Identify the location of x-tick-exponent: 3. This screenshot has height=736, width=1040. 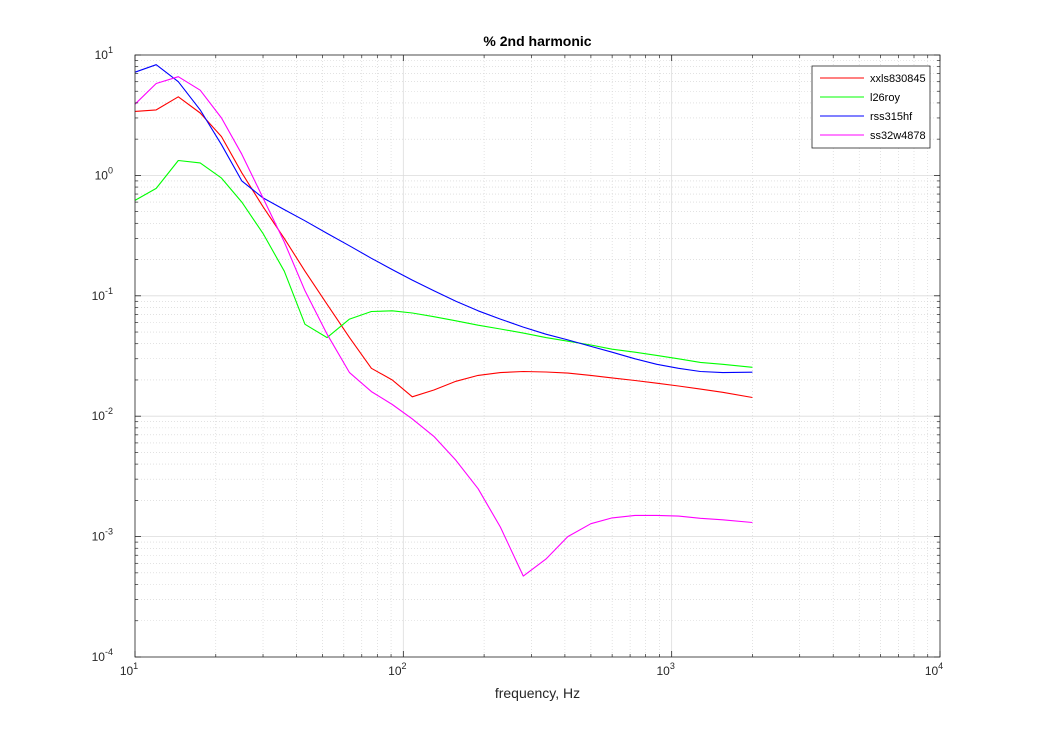
(672, 666).